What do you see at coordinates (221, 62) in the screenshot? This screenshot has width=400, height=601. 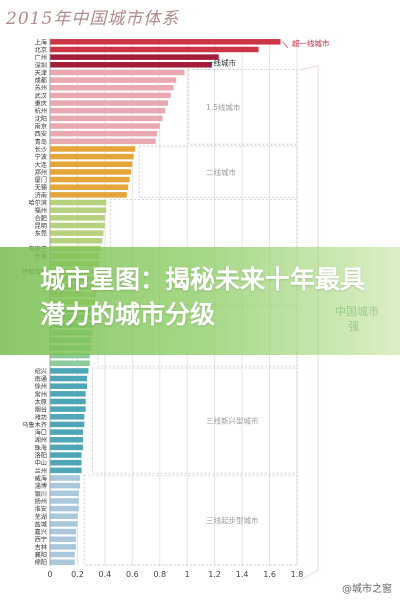 I see `tier-label: 一线城市` at bounding box center [221, 62].